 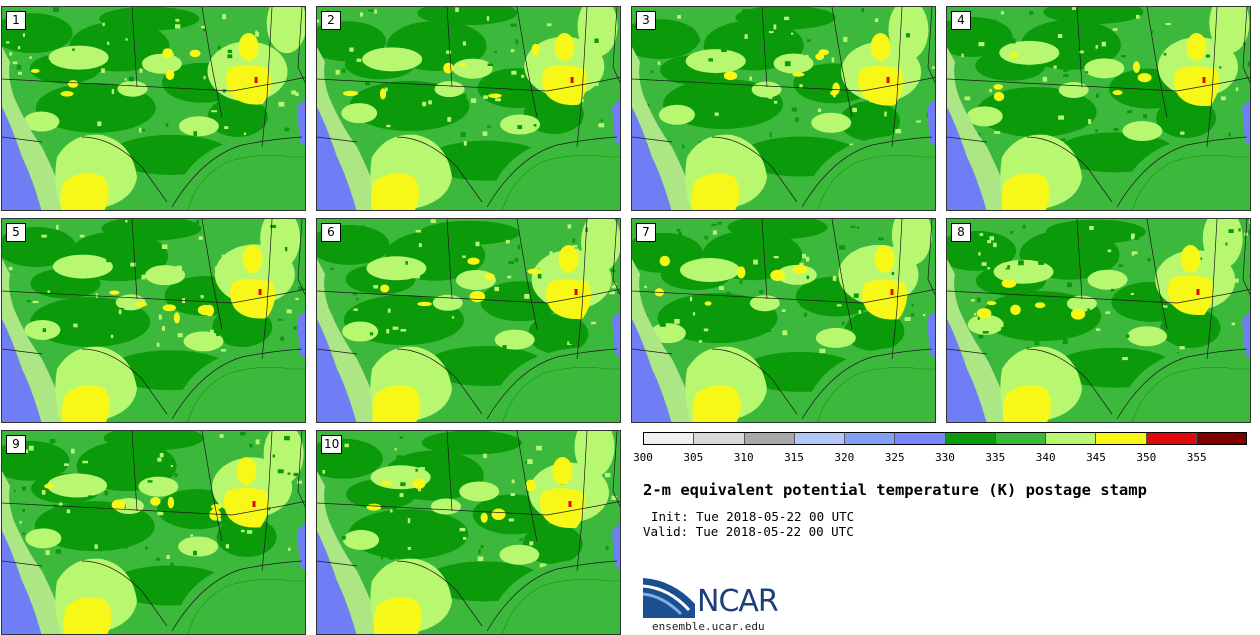 I want to click on postage-stamp-panel: 6, so click(x=468, y=320).